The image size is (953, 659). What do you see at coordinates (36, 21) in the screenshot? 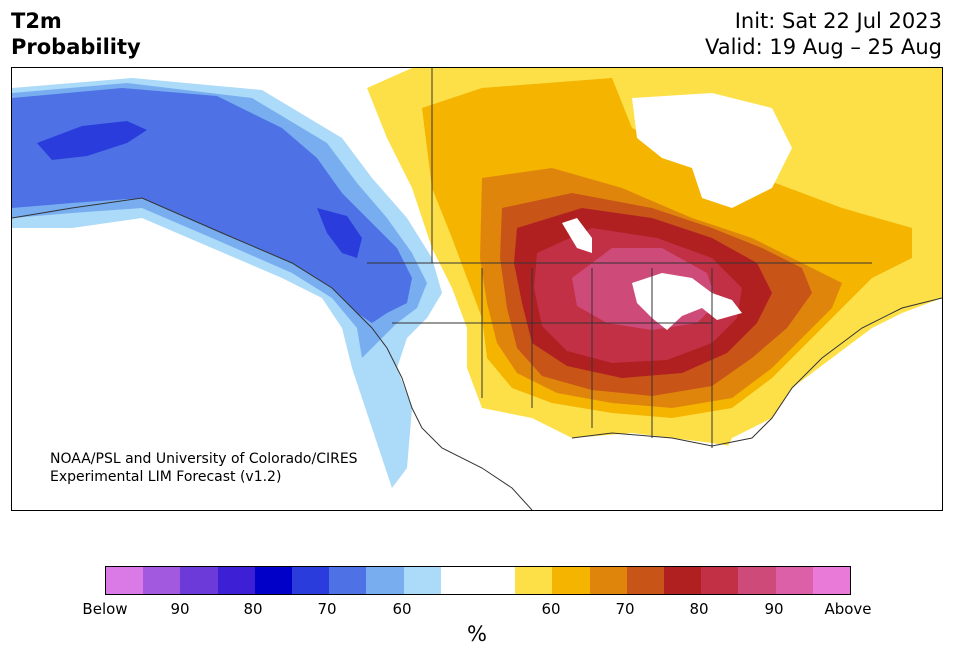
I see `variable-name: T2m` at bounding box center [36, 21].